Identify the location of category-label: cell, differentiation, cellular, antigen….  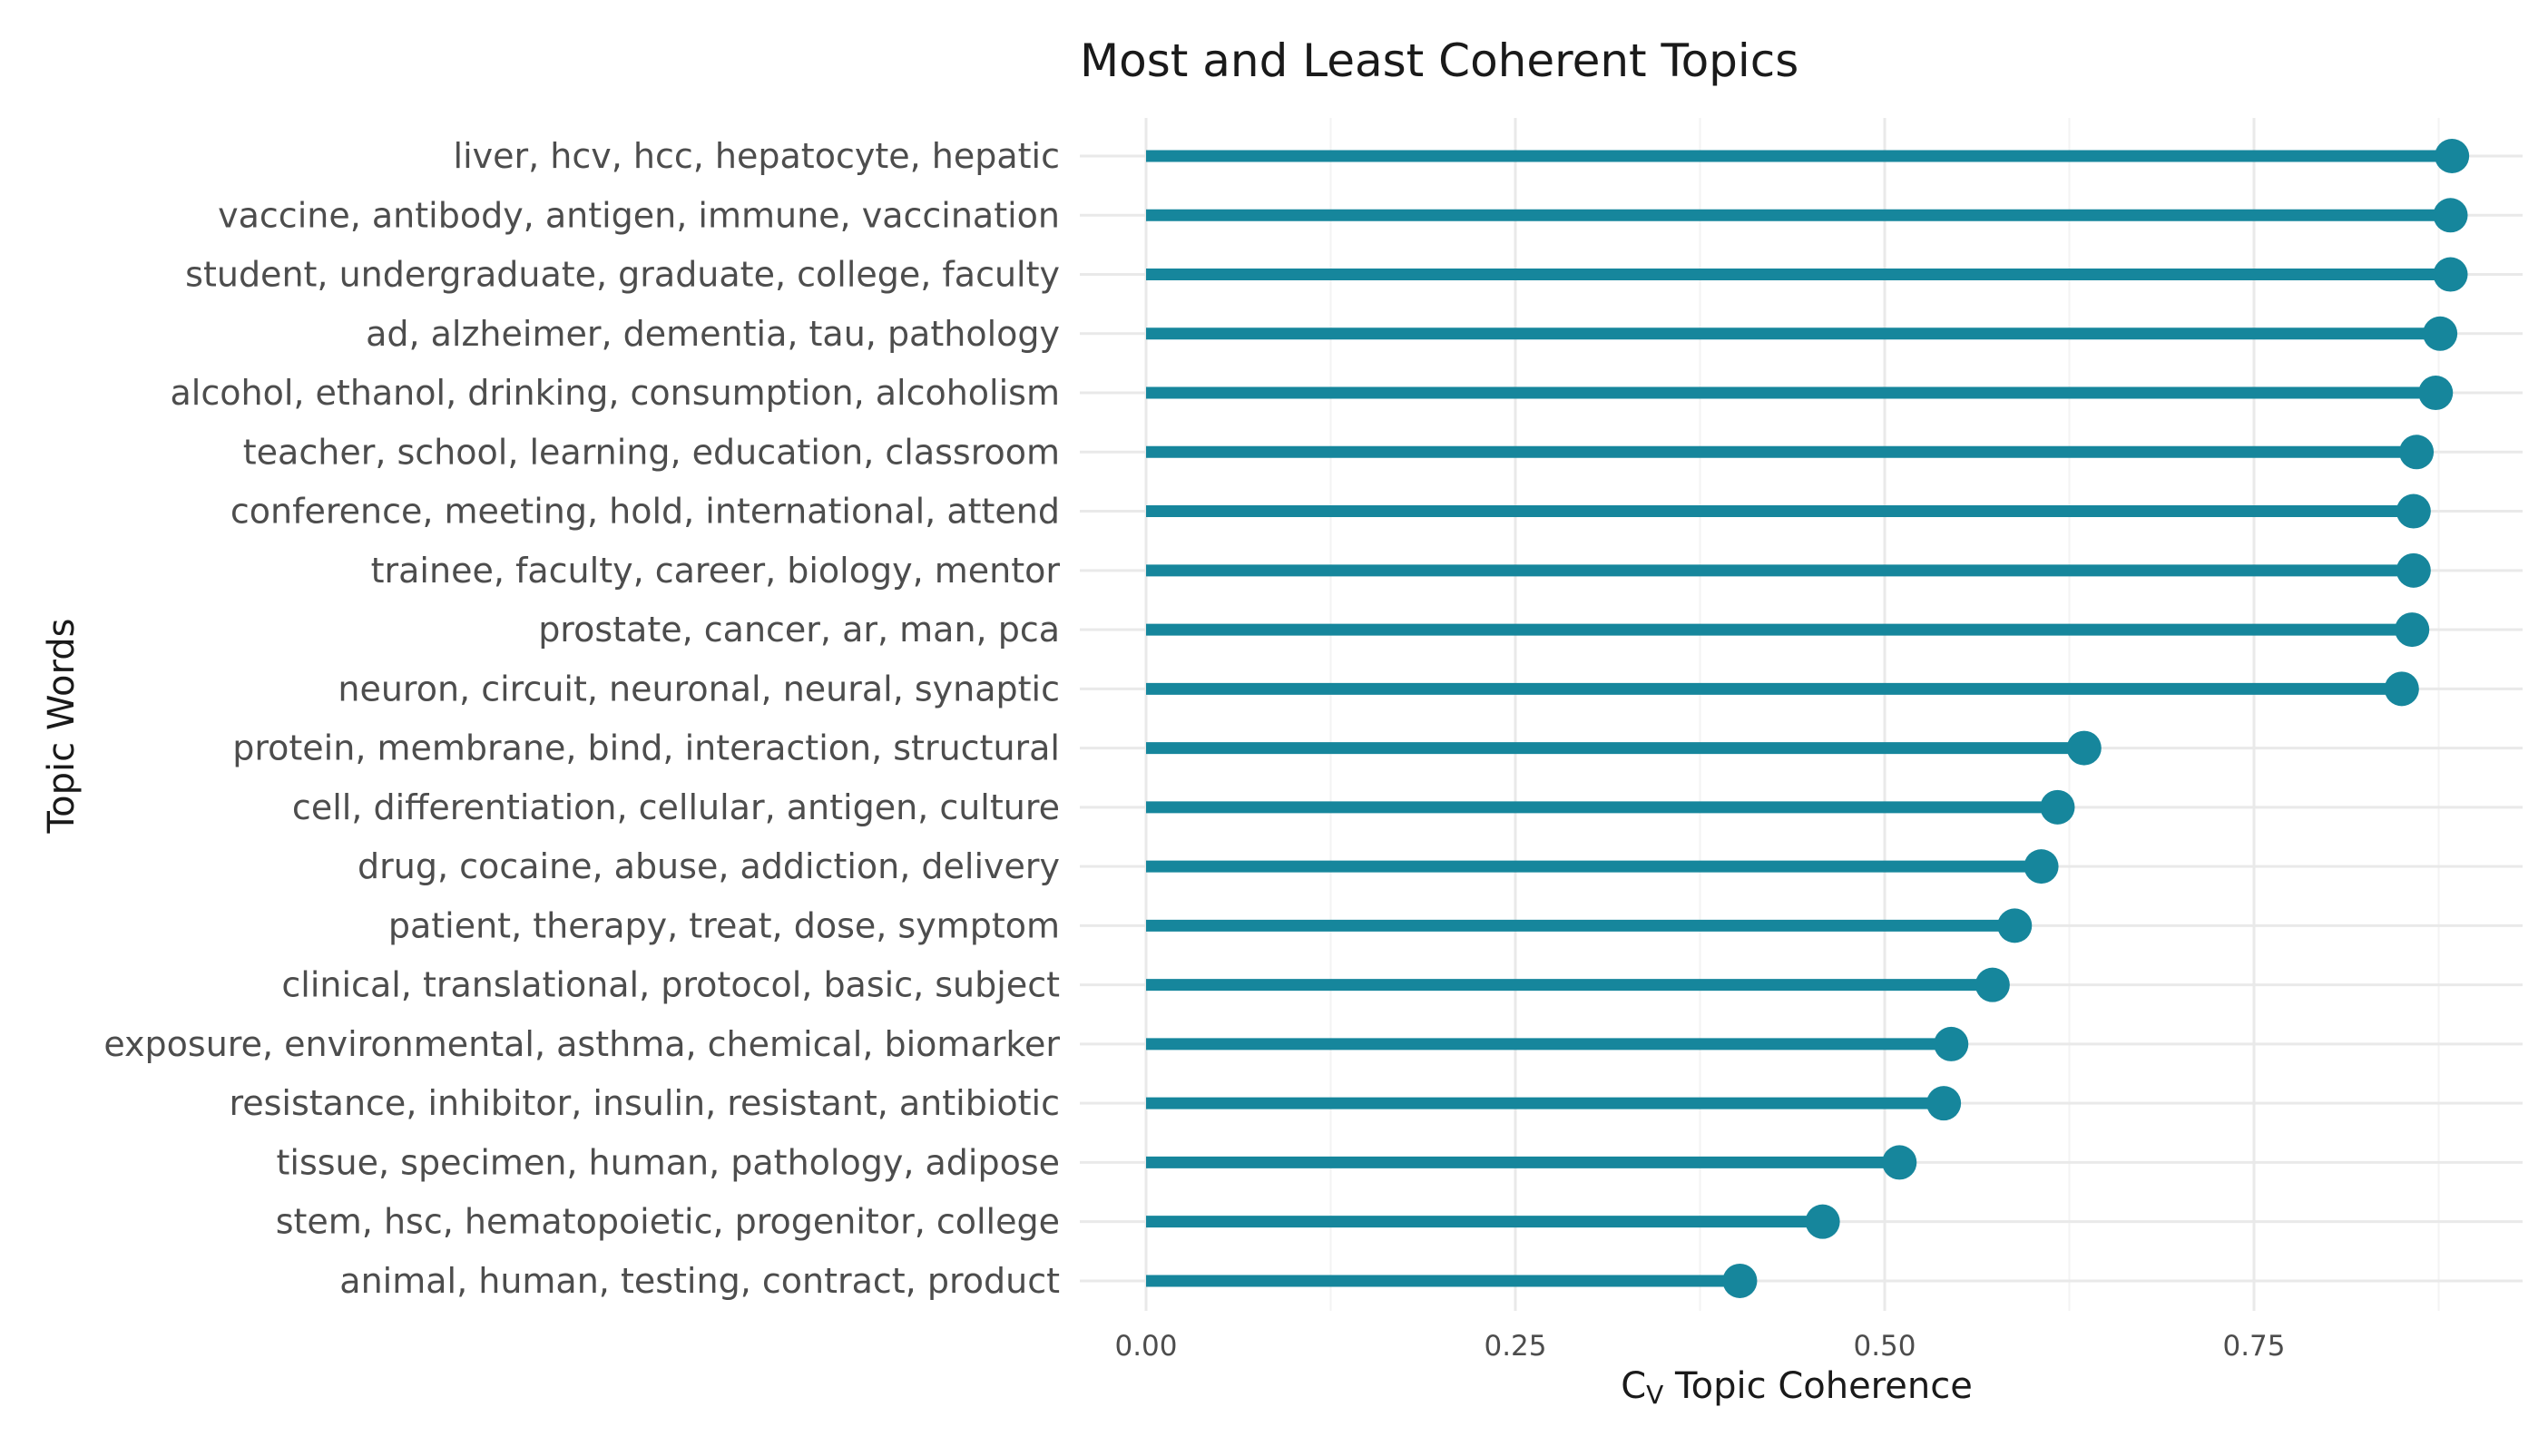
(676, 807).